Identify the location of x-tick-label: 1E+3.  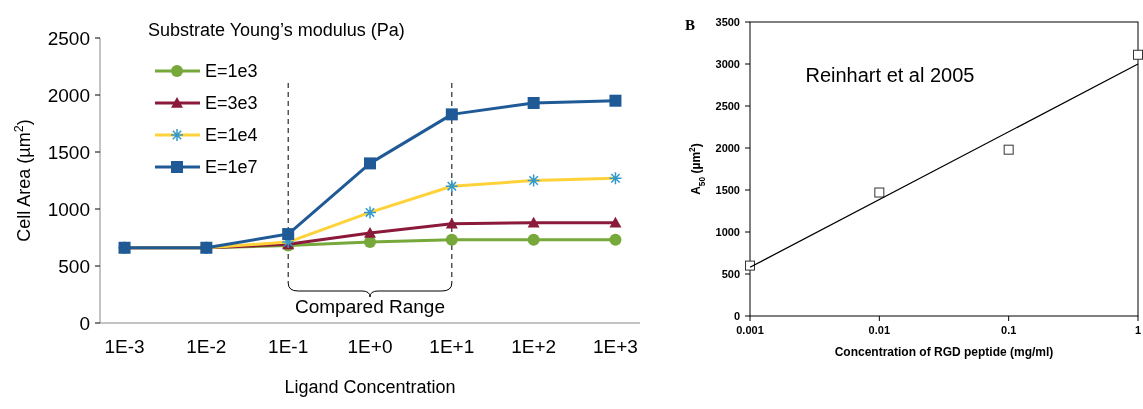
(615, 346).